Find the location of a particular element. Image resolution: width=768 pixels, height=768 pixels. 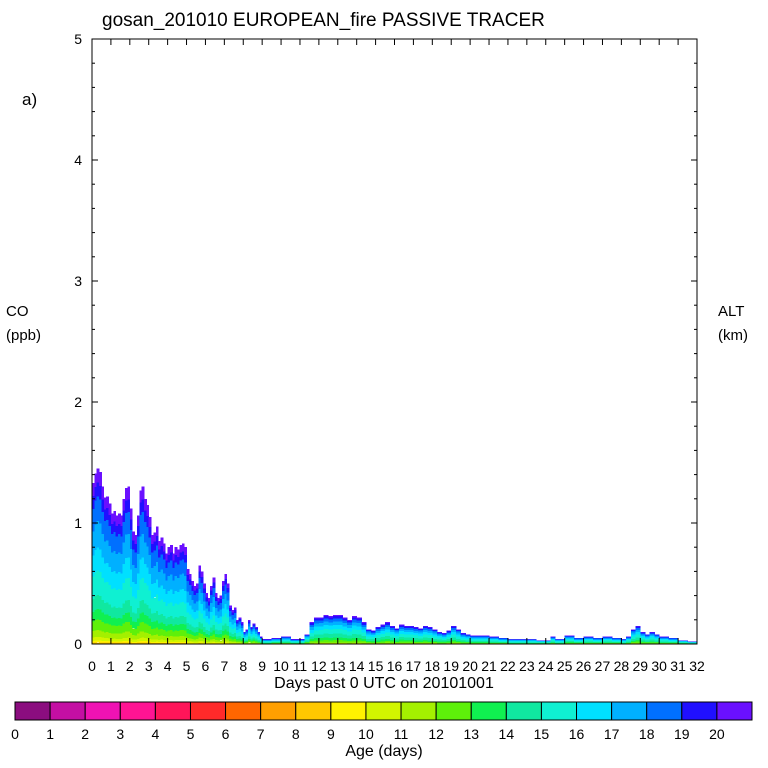

right-axis-label-unit: (km) is located at coordinates (733, 335).